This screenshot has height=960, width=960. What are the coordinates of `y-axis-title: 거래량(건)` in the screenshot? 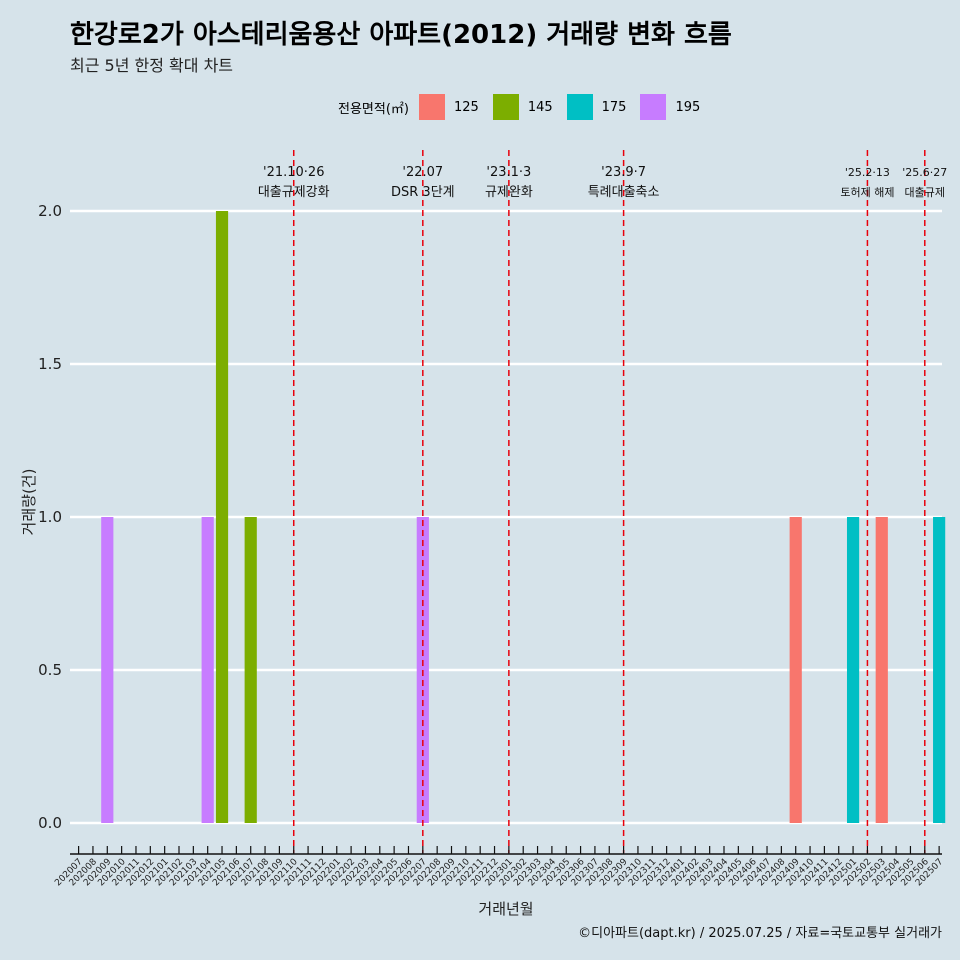 It's located at (29, 502).